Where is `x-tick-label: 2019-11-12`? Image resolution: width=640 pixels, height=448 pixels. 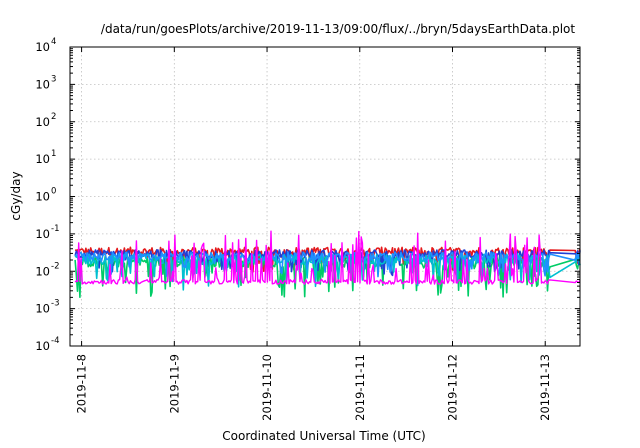
x-tick-label: 2019-11-12 is located at coordinates (453, 387).